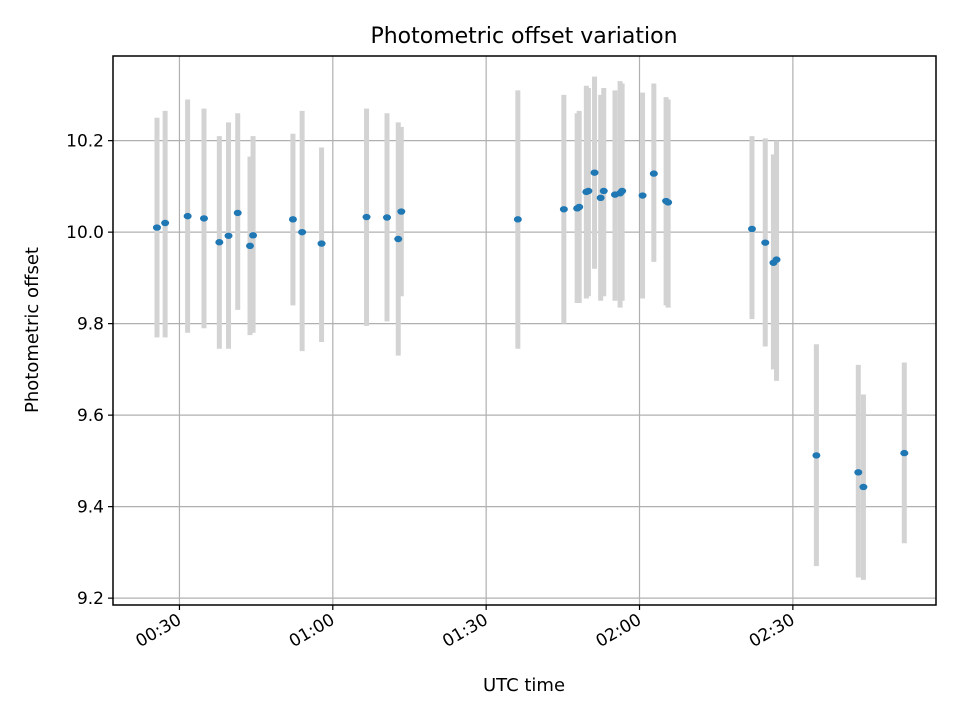  What do you see at coordinates (619, 631) in the screenshot?
I see `x-tick-label: 02:00` at bounding box center [619, 631].